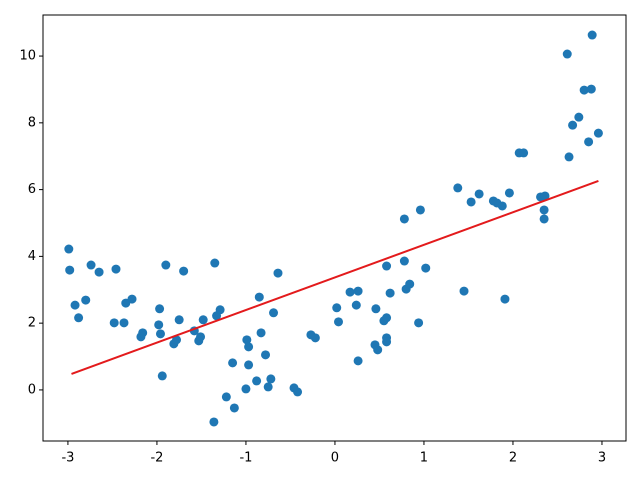 The image size is (640, 484). I want to click on x-tick-label: 3, so click(602, 458).